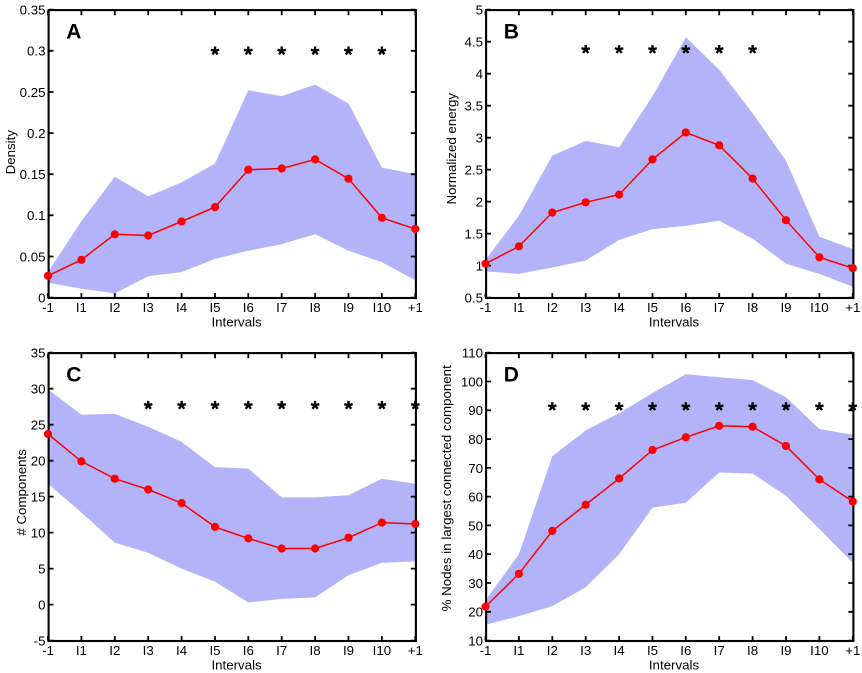 The width and height of the screenshot is (862, 673). I want to click on svg-text: 90, so click(475, 410).